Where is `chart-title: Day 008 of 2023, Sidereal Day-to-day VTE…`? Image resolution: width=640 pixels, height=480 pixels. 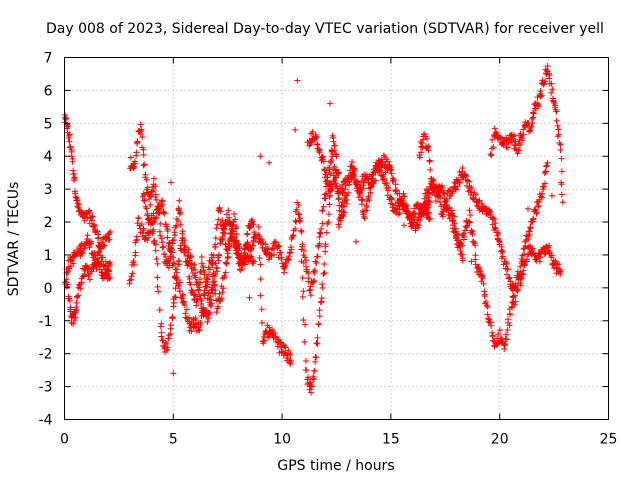 chart-title: Day 008 of 2023, Sidereal Day-to-day VTE… is located at coordinates (325, 29).